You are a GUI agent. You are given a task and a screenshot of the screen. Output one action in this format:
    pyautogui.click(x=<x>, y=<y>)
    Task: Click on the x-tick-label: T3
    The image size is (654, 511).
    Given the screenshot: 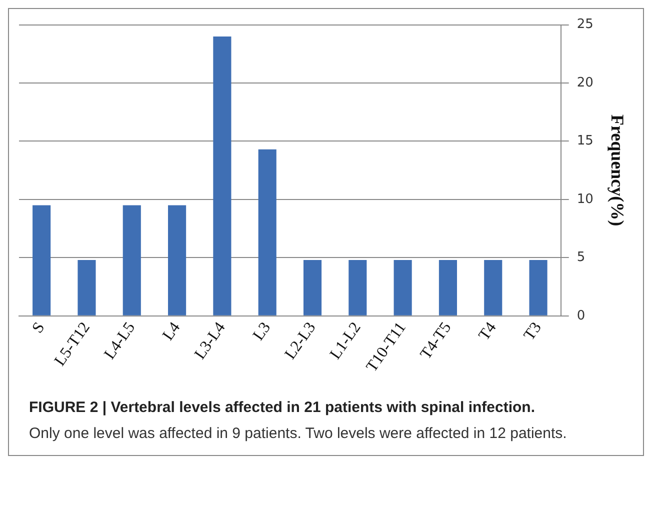 What is the action you would take?
    pyautogui.click(x=532, y=331)
    